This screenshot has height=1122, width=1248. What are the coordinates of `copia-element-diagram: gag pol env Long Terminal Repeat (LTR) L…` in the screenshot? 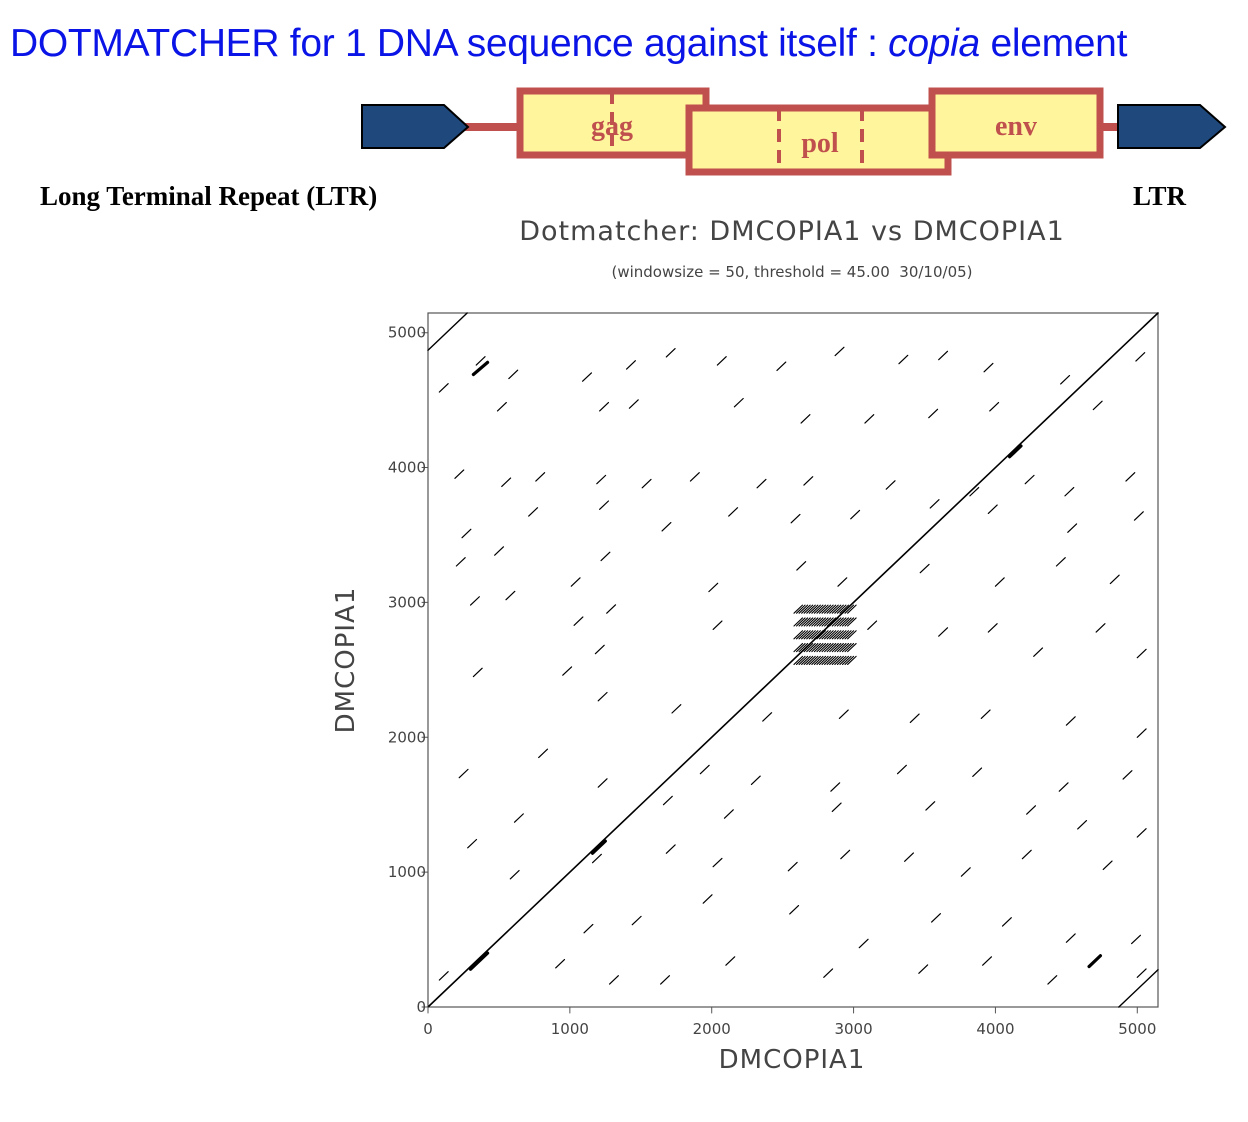 It's located at (633, 149).